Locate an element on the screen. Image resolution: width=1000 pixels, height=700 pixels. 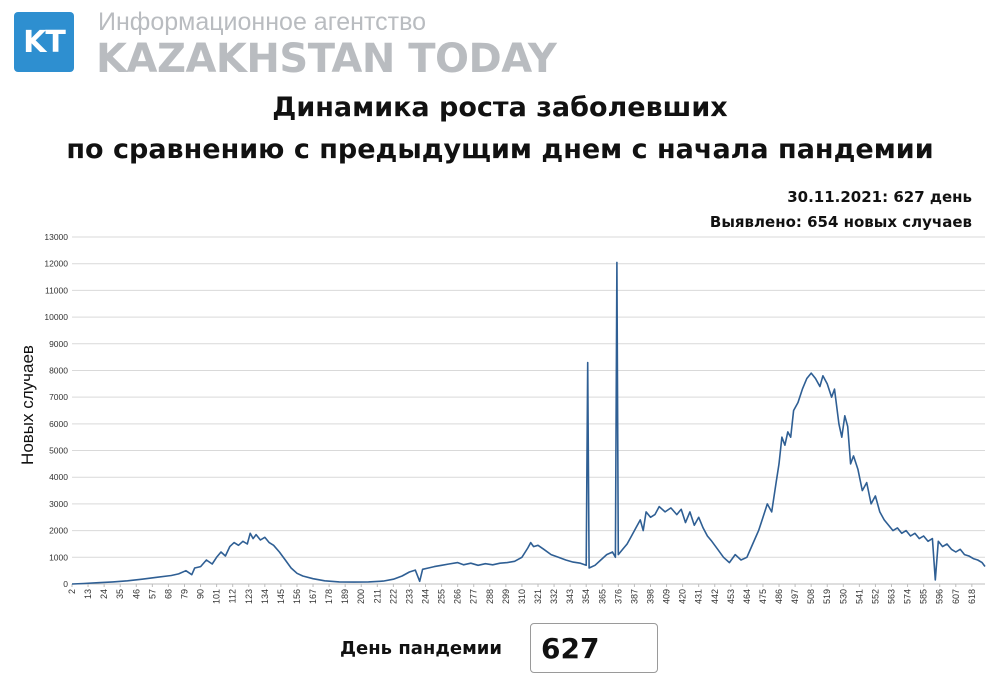
x-tick-label: 2 is located at coordinates (72, 591).